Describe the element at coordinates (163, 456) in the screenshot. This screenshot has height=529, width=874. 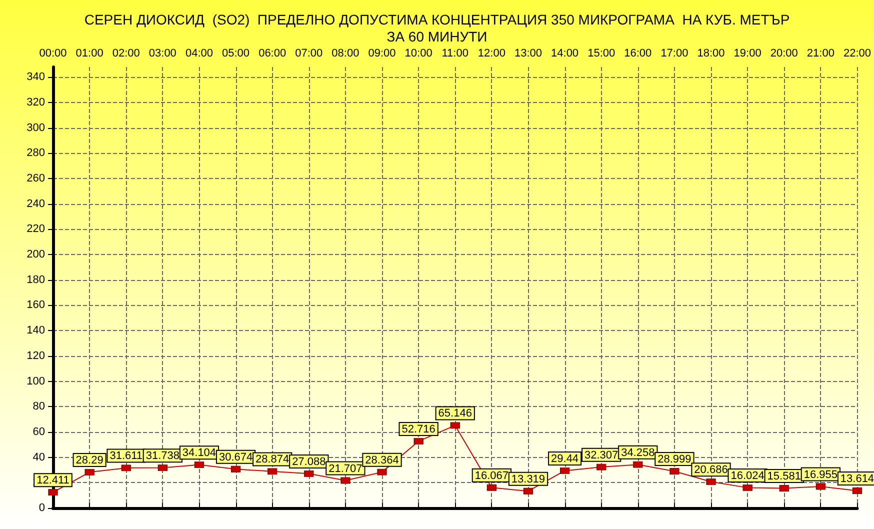
I see `data-label: 31.738` at that location.